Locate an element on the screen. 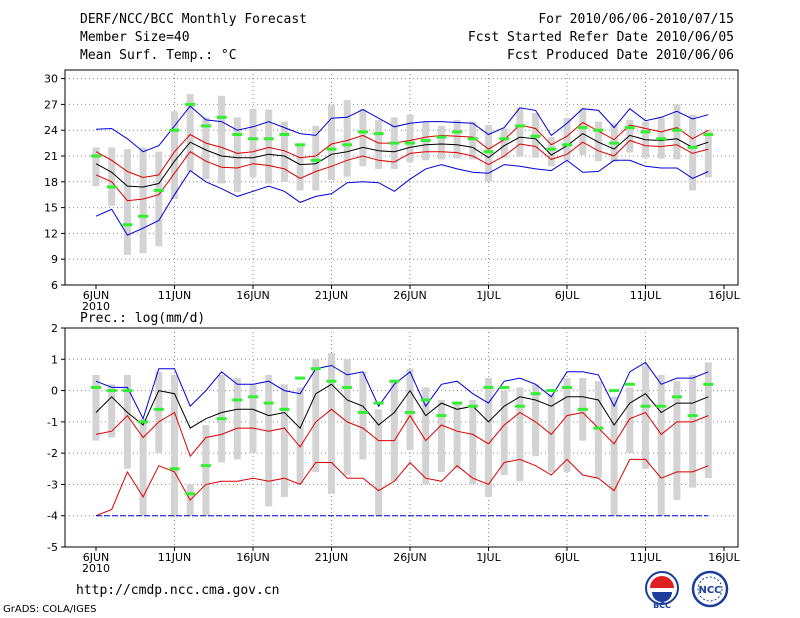  temp-series-mean is located at coordinates (402, 160).